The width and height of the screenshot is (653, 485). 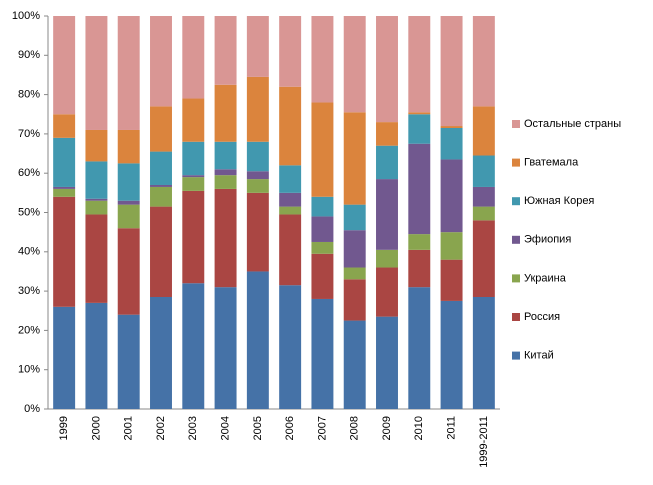 What do you see at coordinates (96, 428) in the screenshot?
I see `x-tick-label: 2000` at bounding box center [96, 428].